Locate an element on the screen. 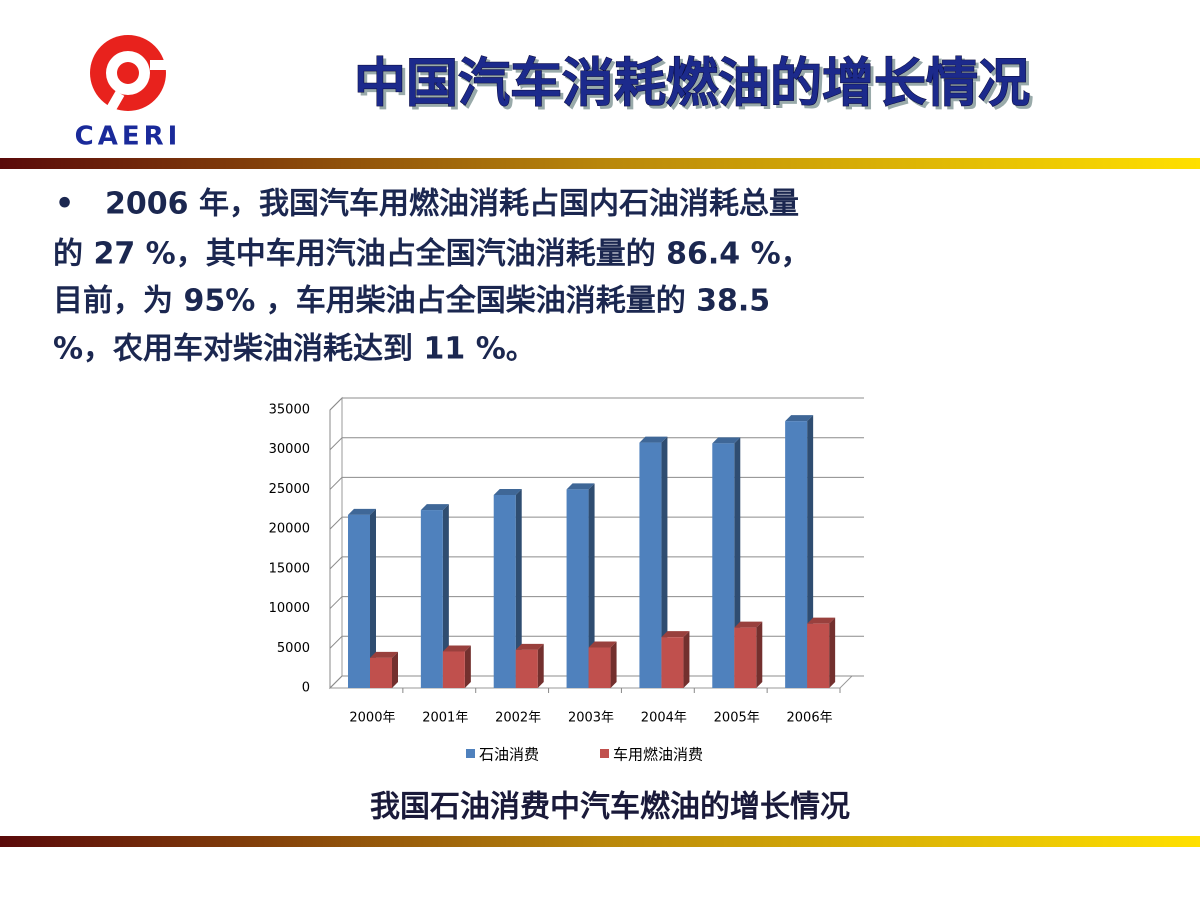 This screenshot has height=904, width=1200. y-tick-label: 5000 is located at coordinates (293, 648).